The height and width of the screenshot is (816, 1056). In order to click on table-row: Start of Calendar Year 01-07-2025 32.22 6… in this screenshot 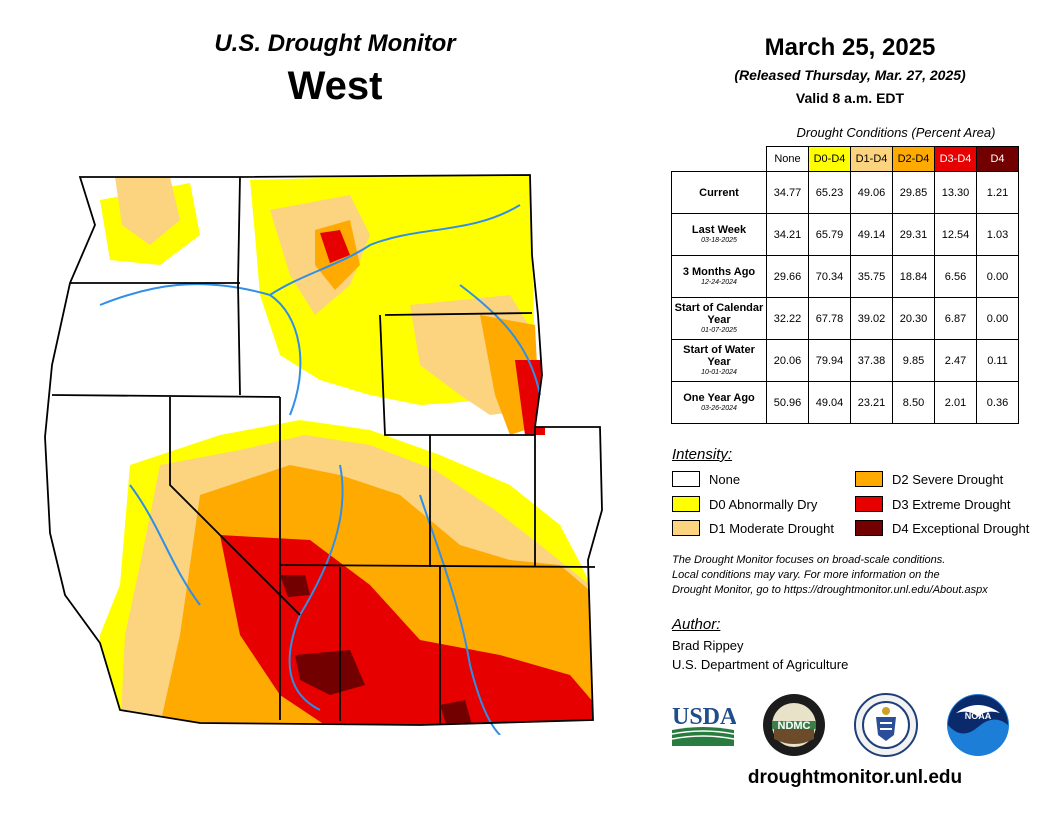, I will do `click(845, 318)`.